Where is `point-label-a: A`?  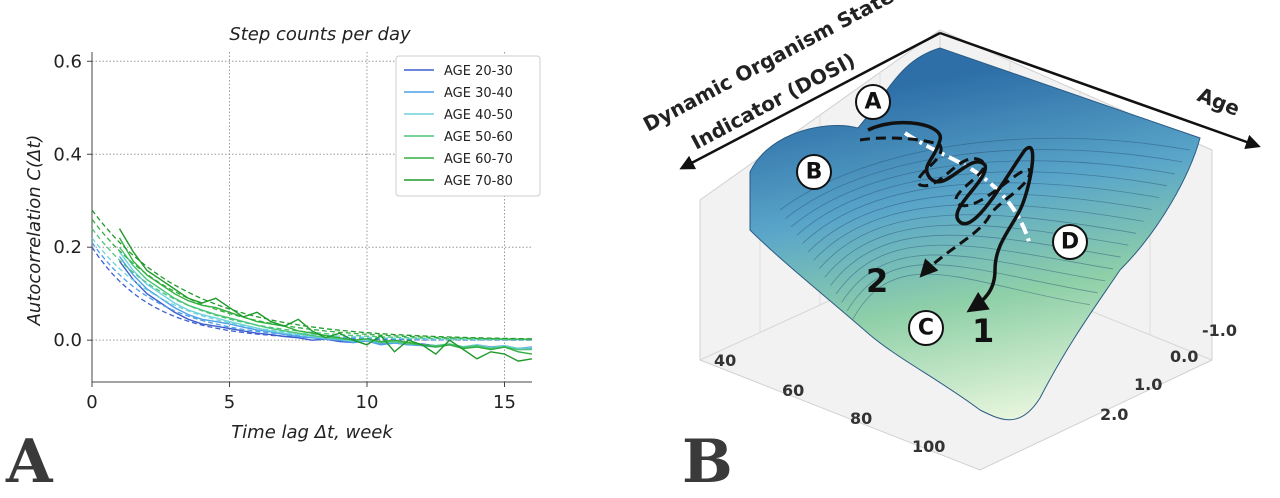
point-label-a: A is located at coordinates (873, 102).